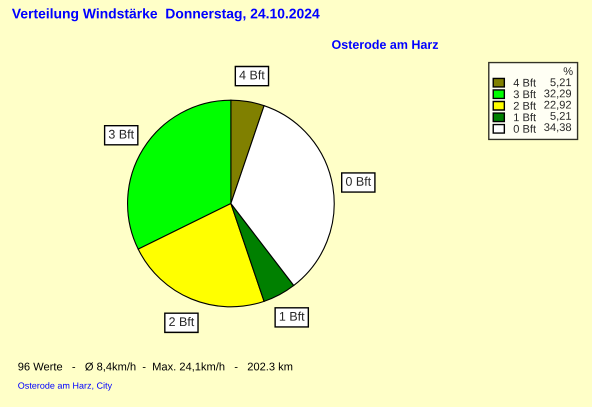 The height and width of the screenshot is (407, 592). What do you see at coordinates (292, 316) in the screenshot?
I see `slice-label: 1 Bft` at bounding box center [292, 316].